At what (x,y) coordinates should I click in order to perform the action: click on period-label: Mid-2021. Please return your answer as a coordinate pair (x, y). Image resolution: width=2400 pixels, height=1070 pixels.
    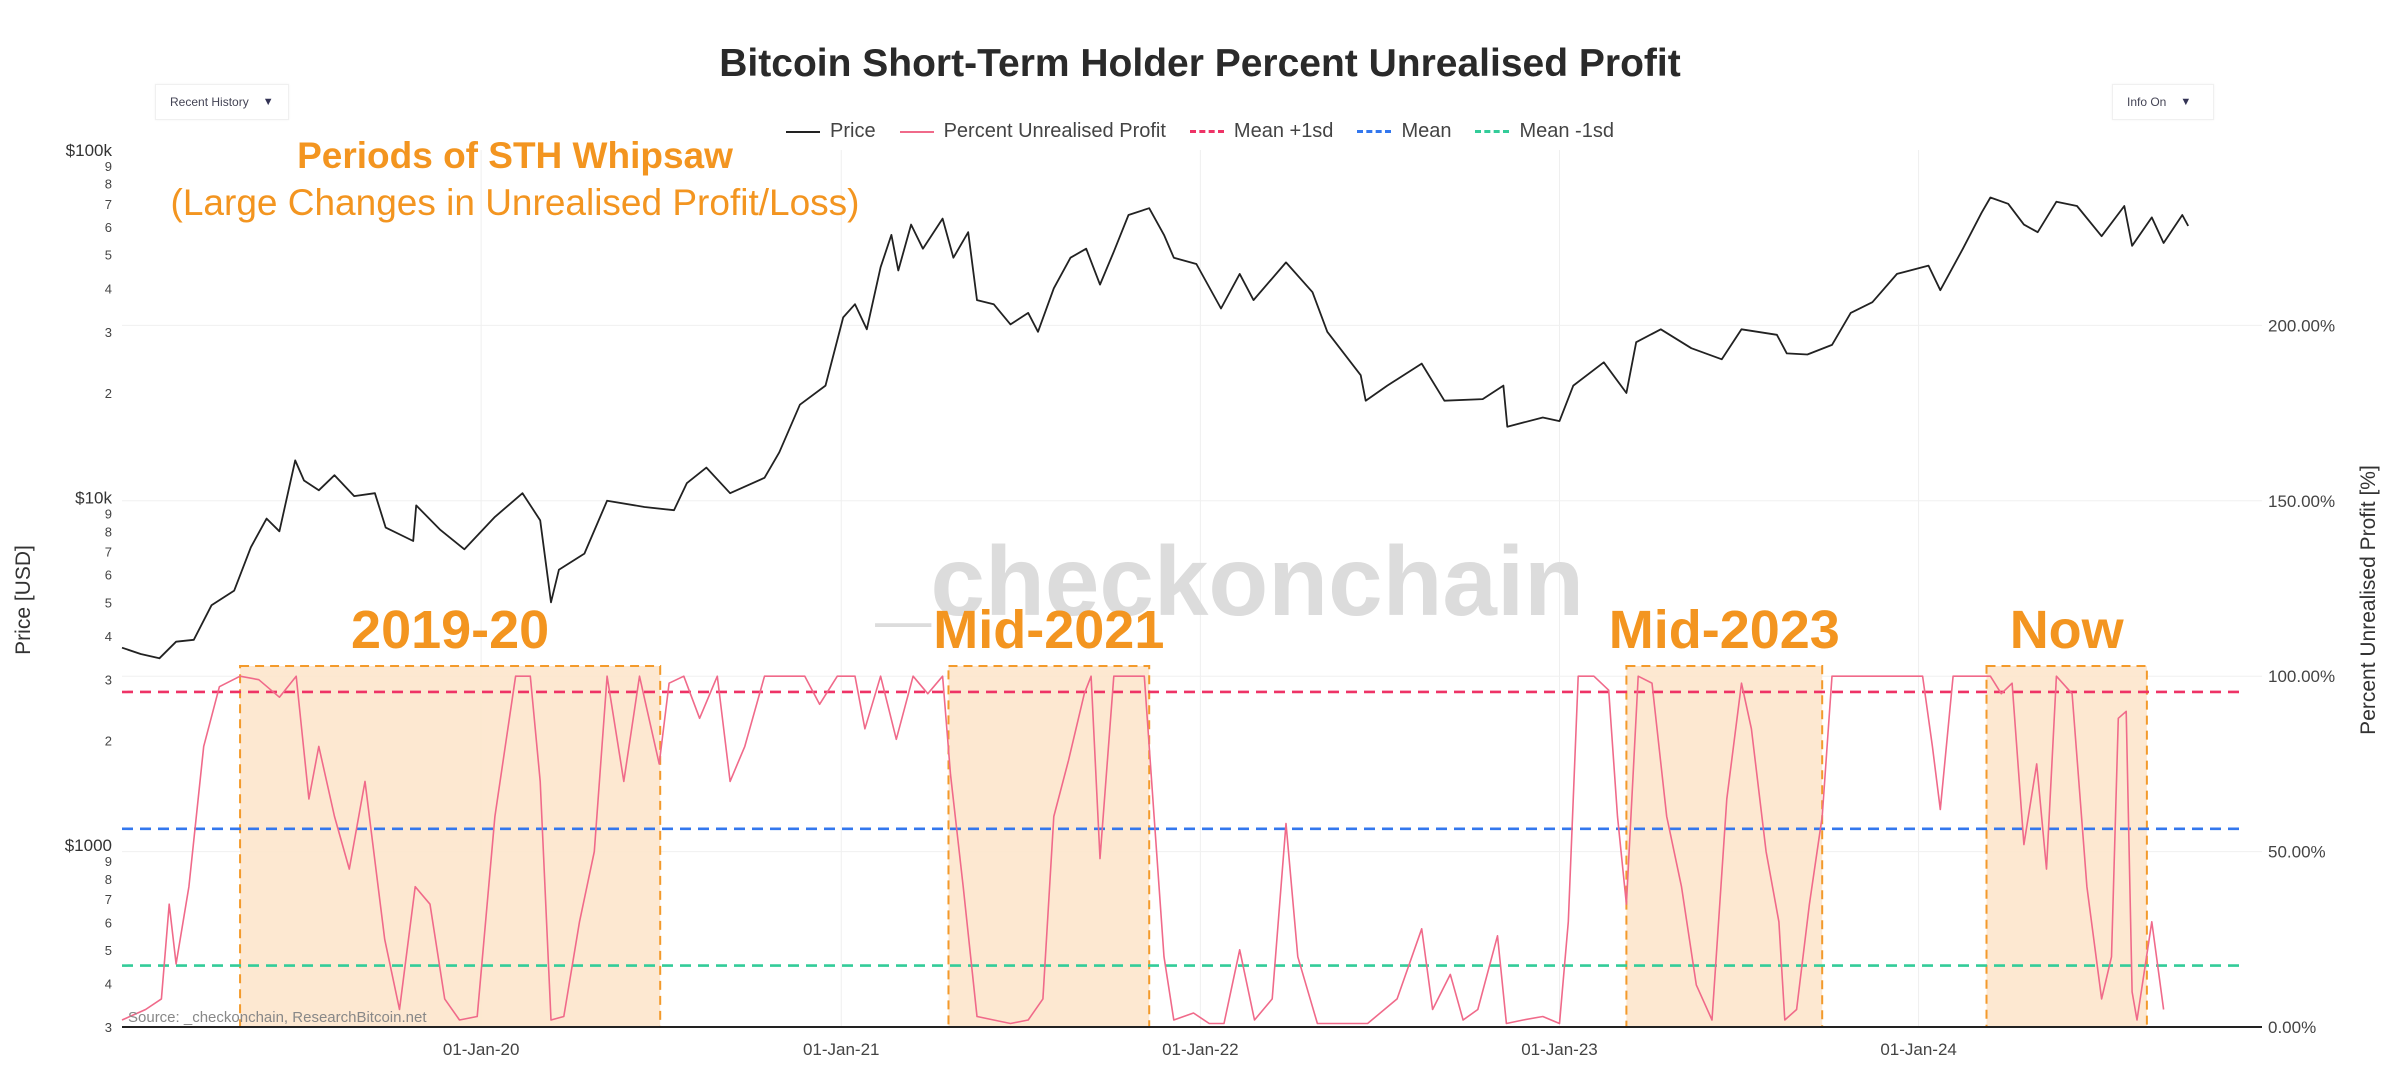
    Looking at the image, I should click on (1048, 630).